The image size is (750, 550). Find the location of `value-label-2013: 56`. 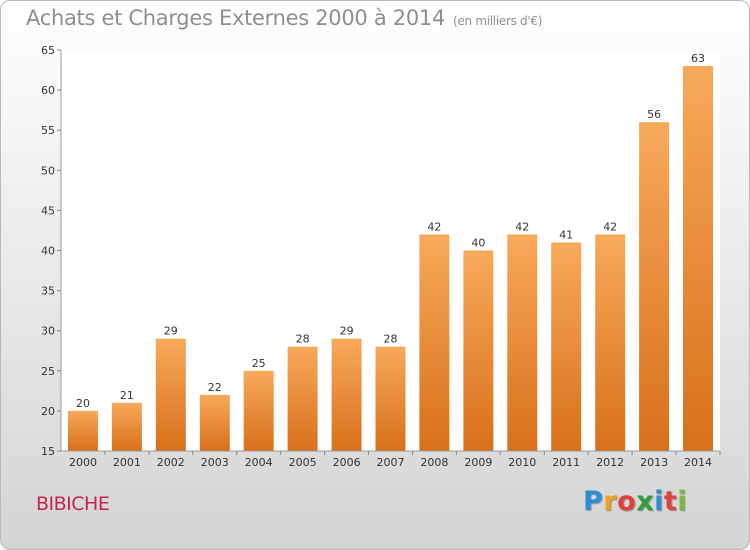

value-label-2013: 56 is located at coordinates (654, 114).